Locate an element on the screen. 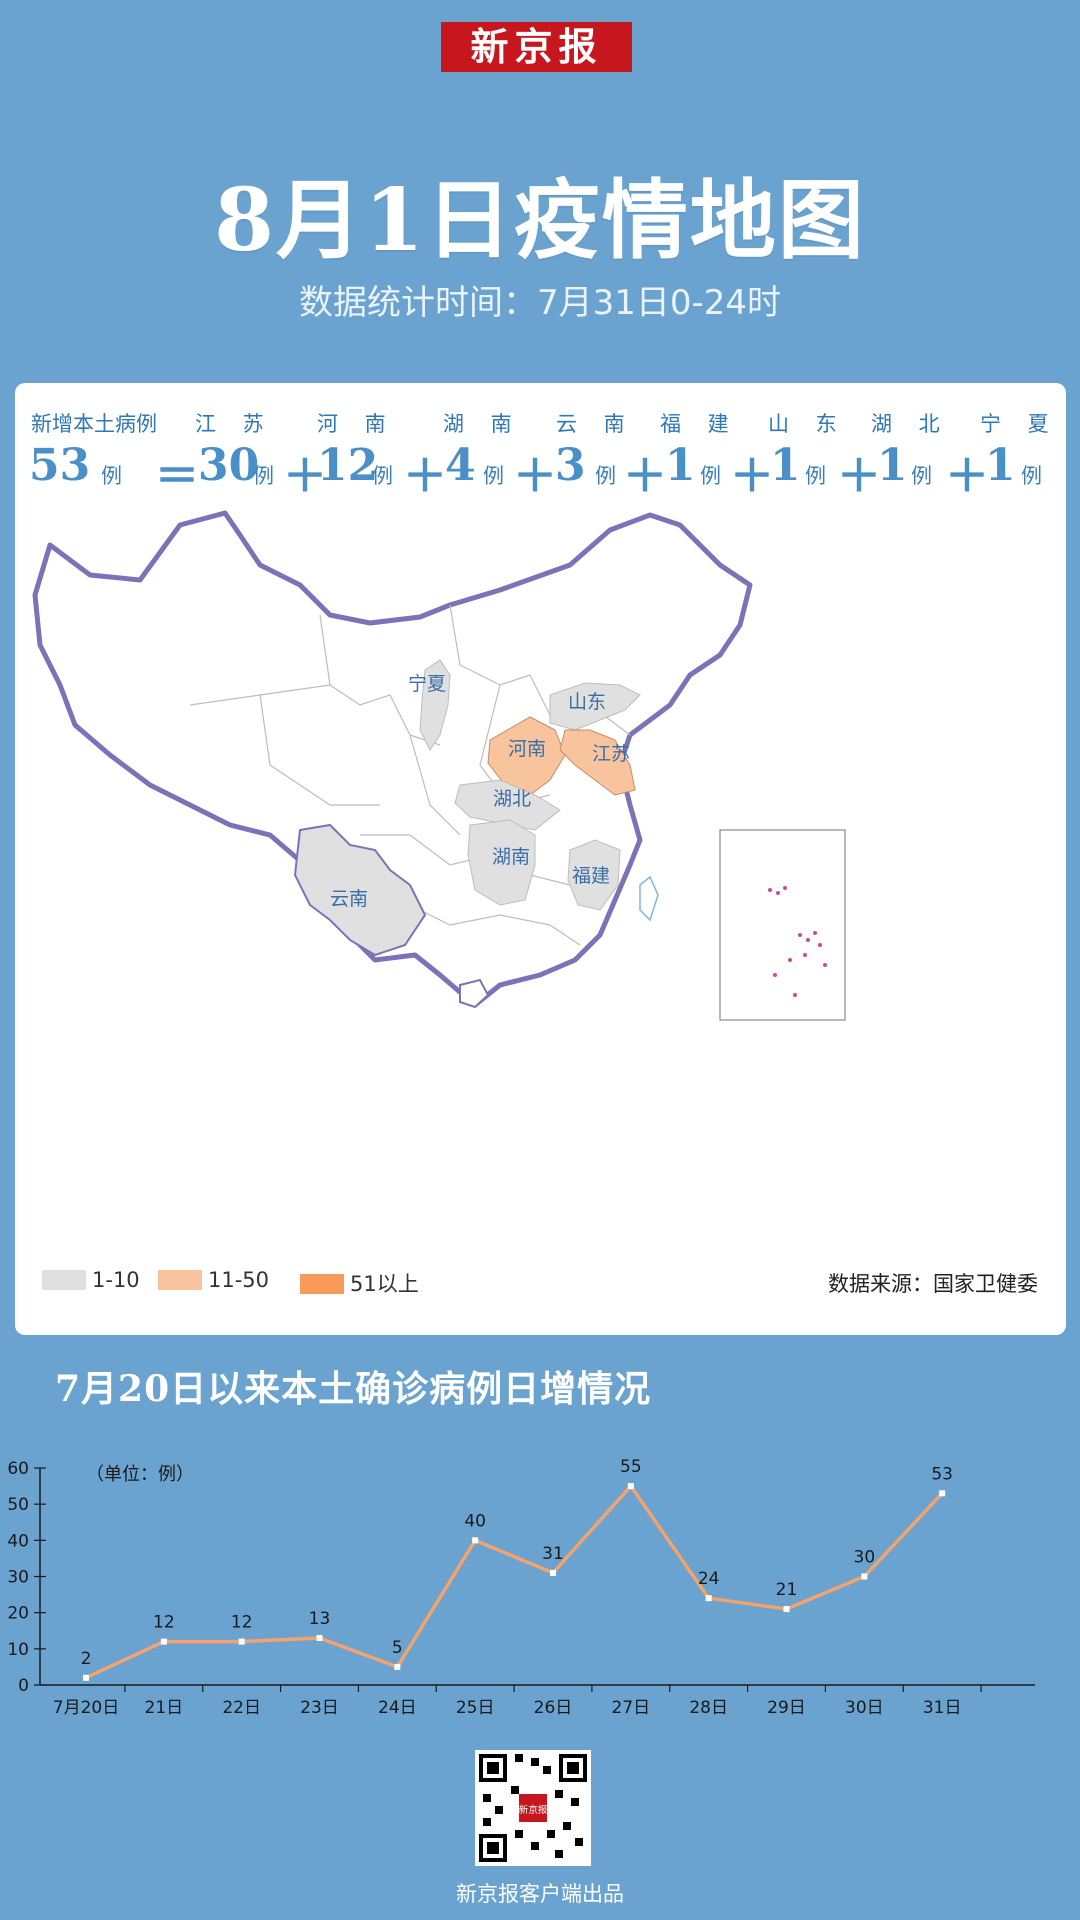 This screenshot has height=1920, width=1080. province-label-ningxia: 宁 夏 is located at coordinates (1019, 424).